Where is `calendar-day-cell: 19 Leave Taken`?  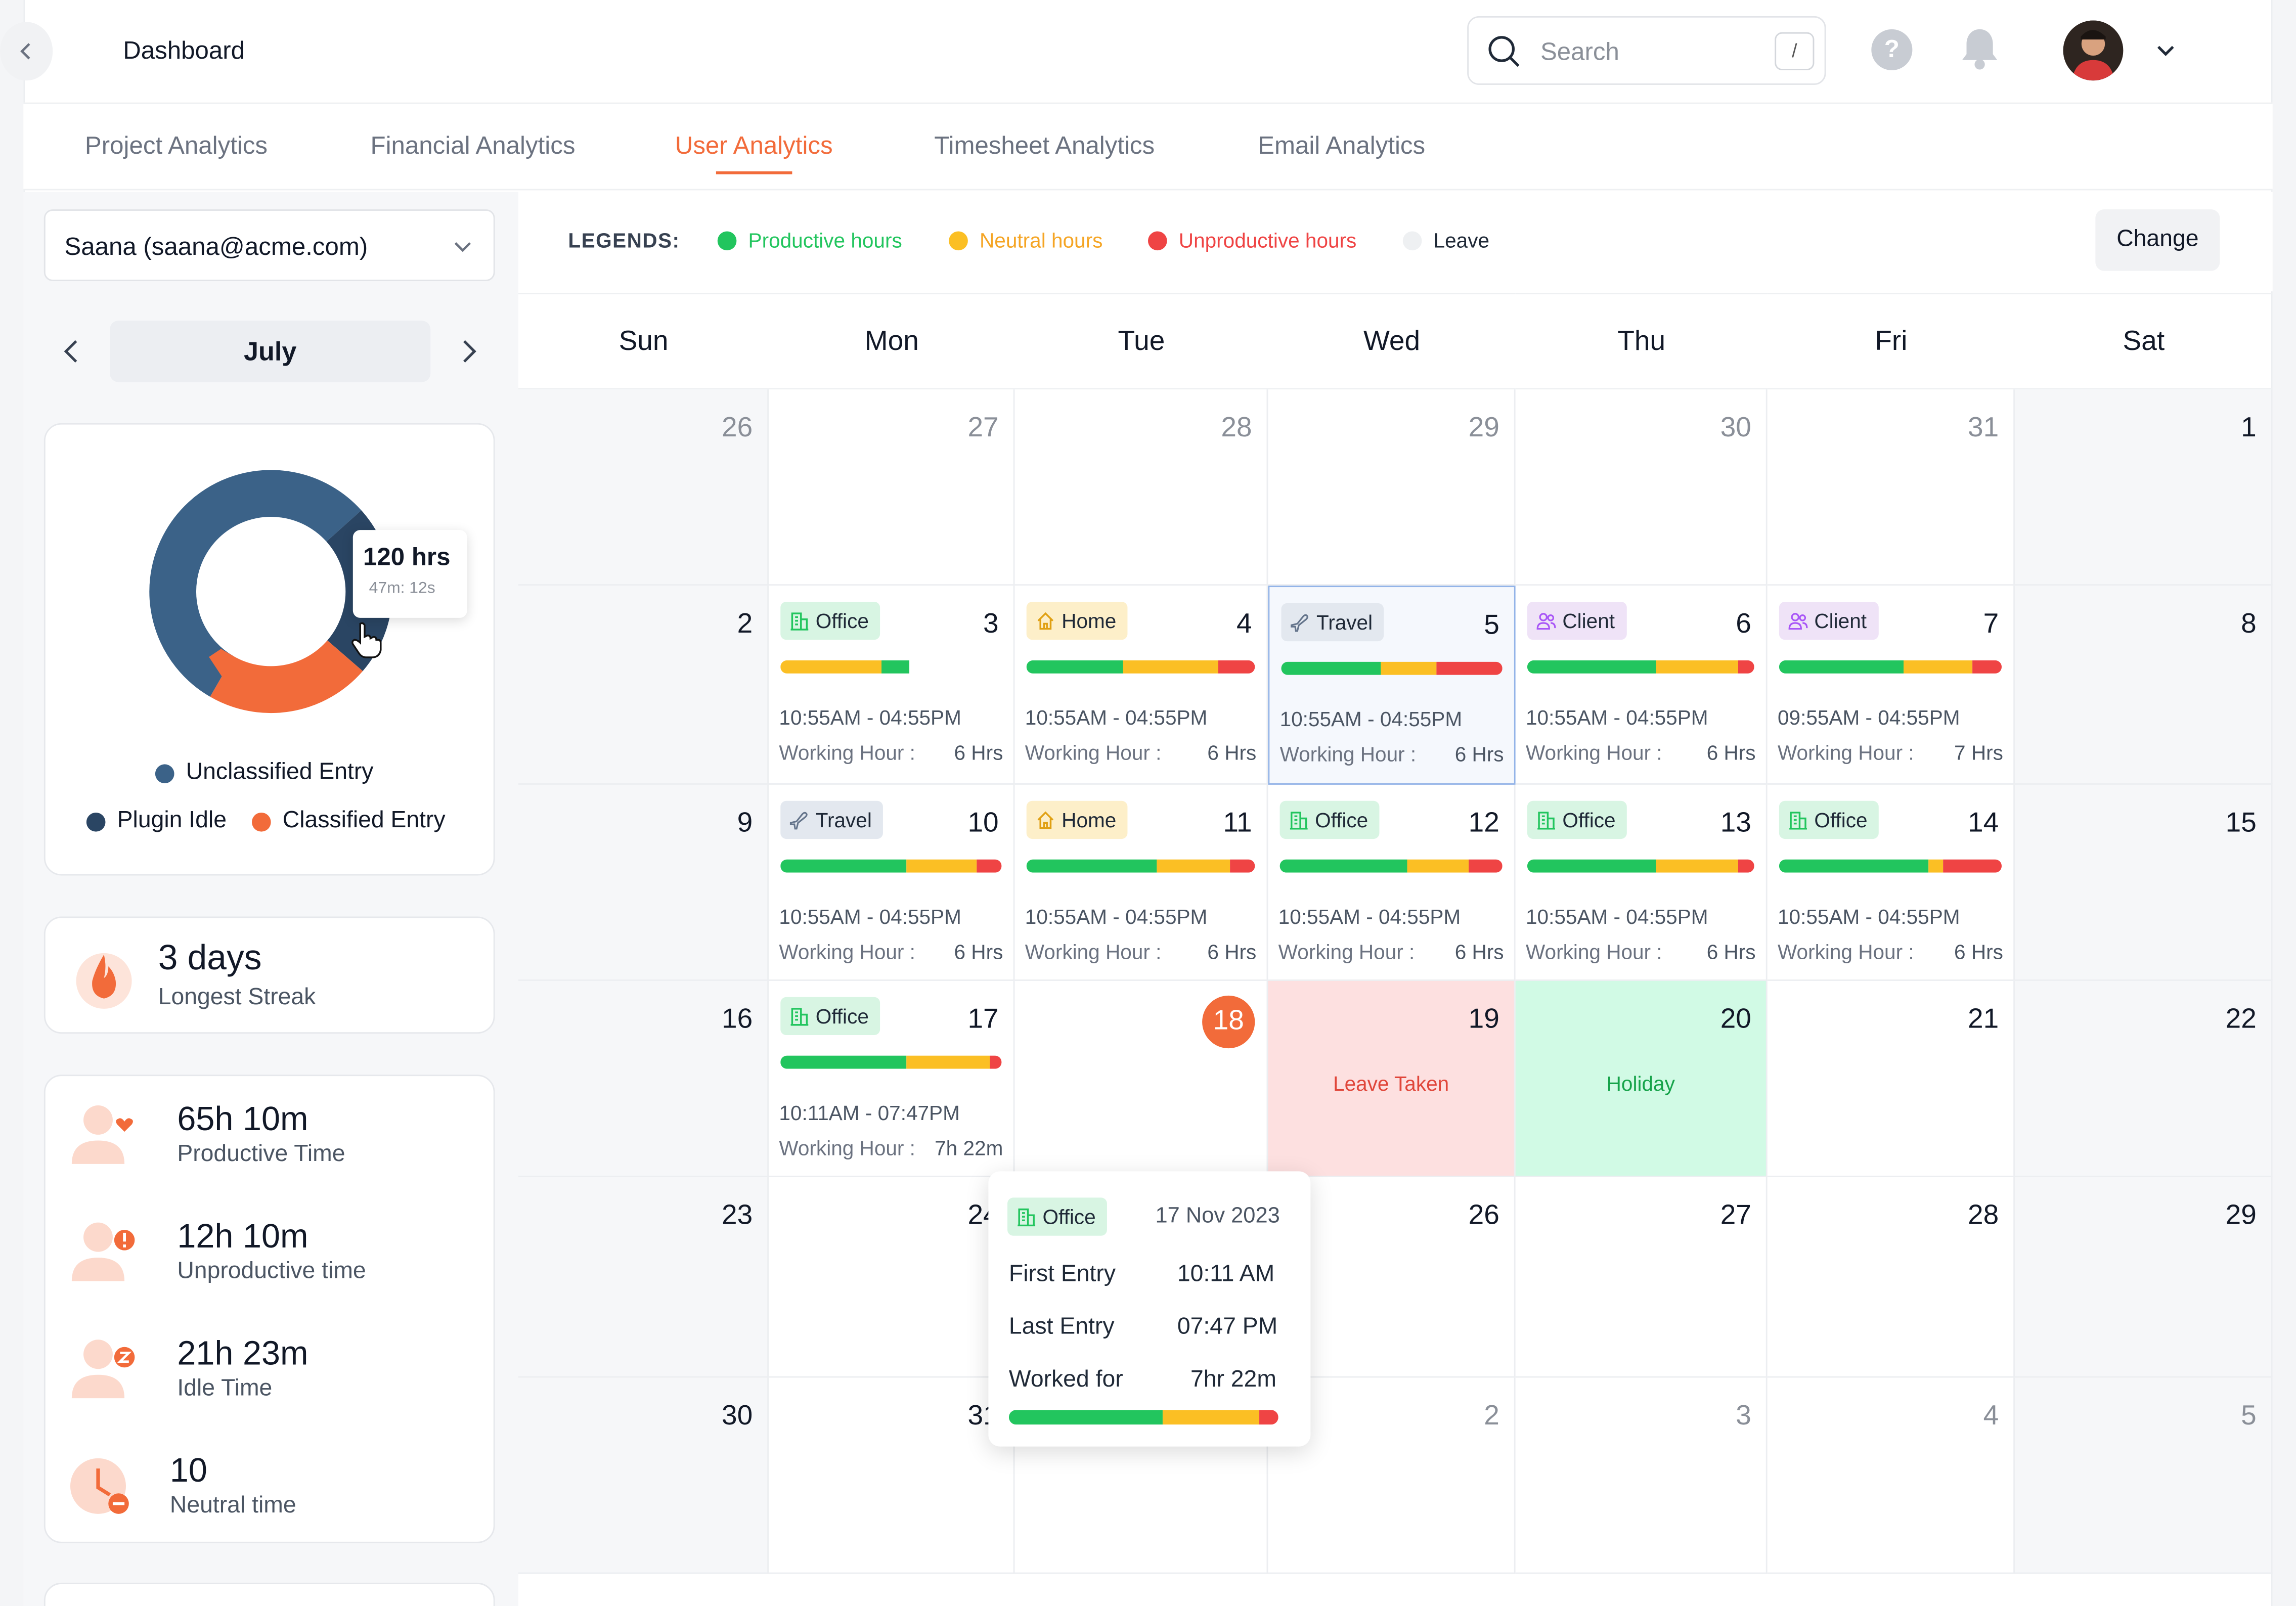 calendar-day-cell: 19 Leave Taken is located at coordinates (1392, 1078).